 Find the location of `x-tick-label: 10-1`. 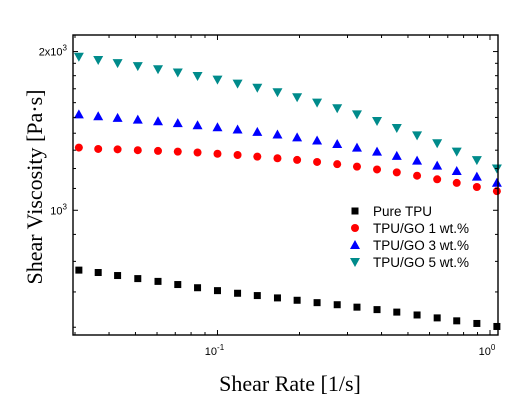

x-tick-label: 10-1 is located at coordinates (215, 350).